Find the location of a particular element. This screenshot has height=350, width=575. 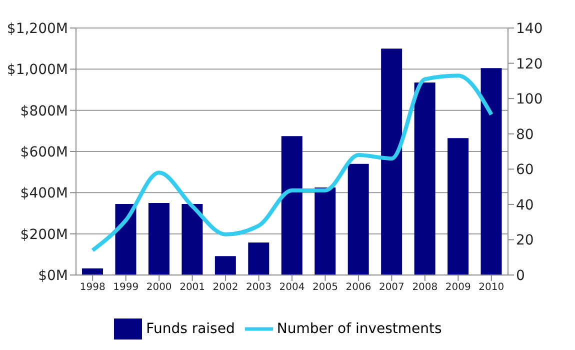

x-tick-label: 2007 is located at coordinates (391, 288).